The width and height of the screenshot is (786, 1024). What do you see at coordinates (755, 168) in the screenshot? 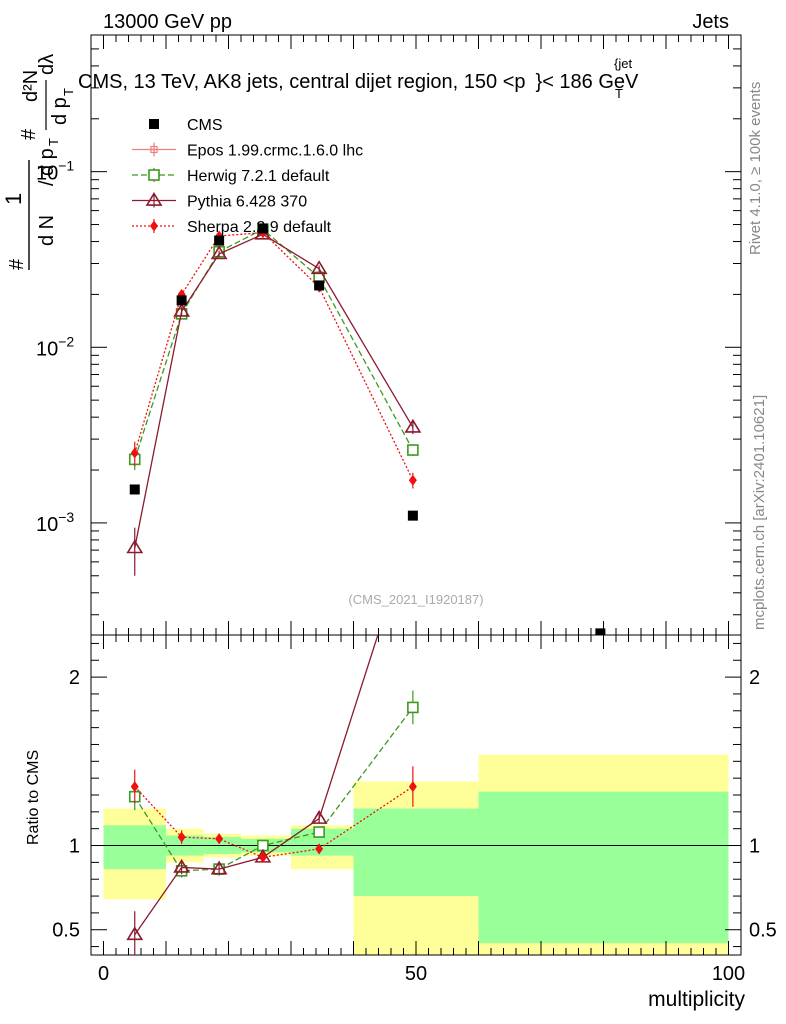
I see `rivet-version-label: Rivet 4.1.0, ≥ 100k events` at bounding box center [755, 168].